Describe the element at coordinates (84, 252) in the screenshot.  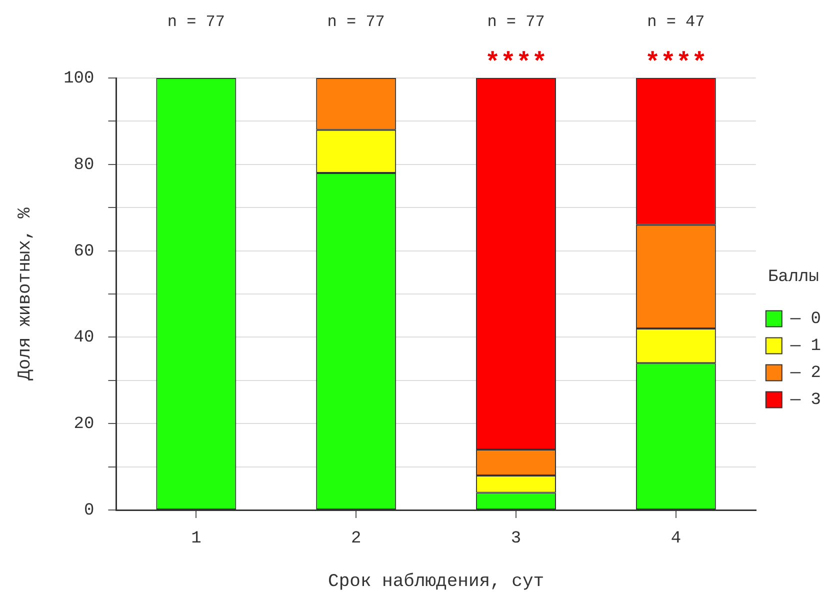
I see `y-tick-label: 60` at that location.